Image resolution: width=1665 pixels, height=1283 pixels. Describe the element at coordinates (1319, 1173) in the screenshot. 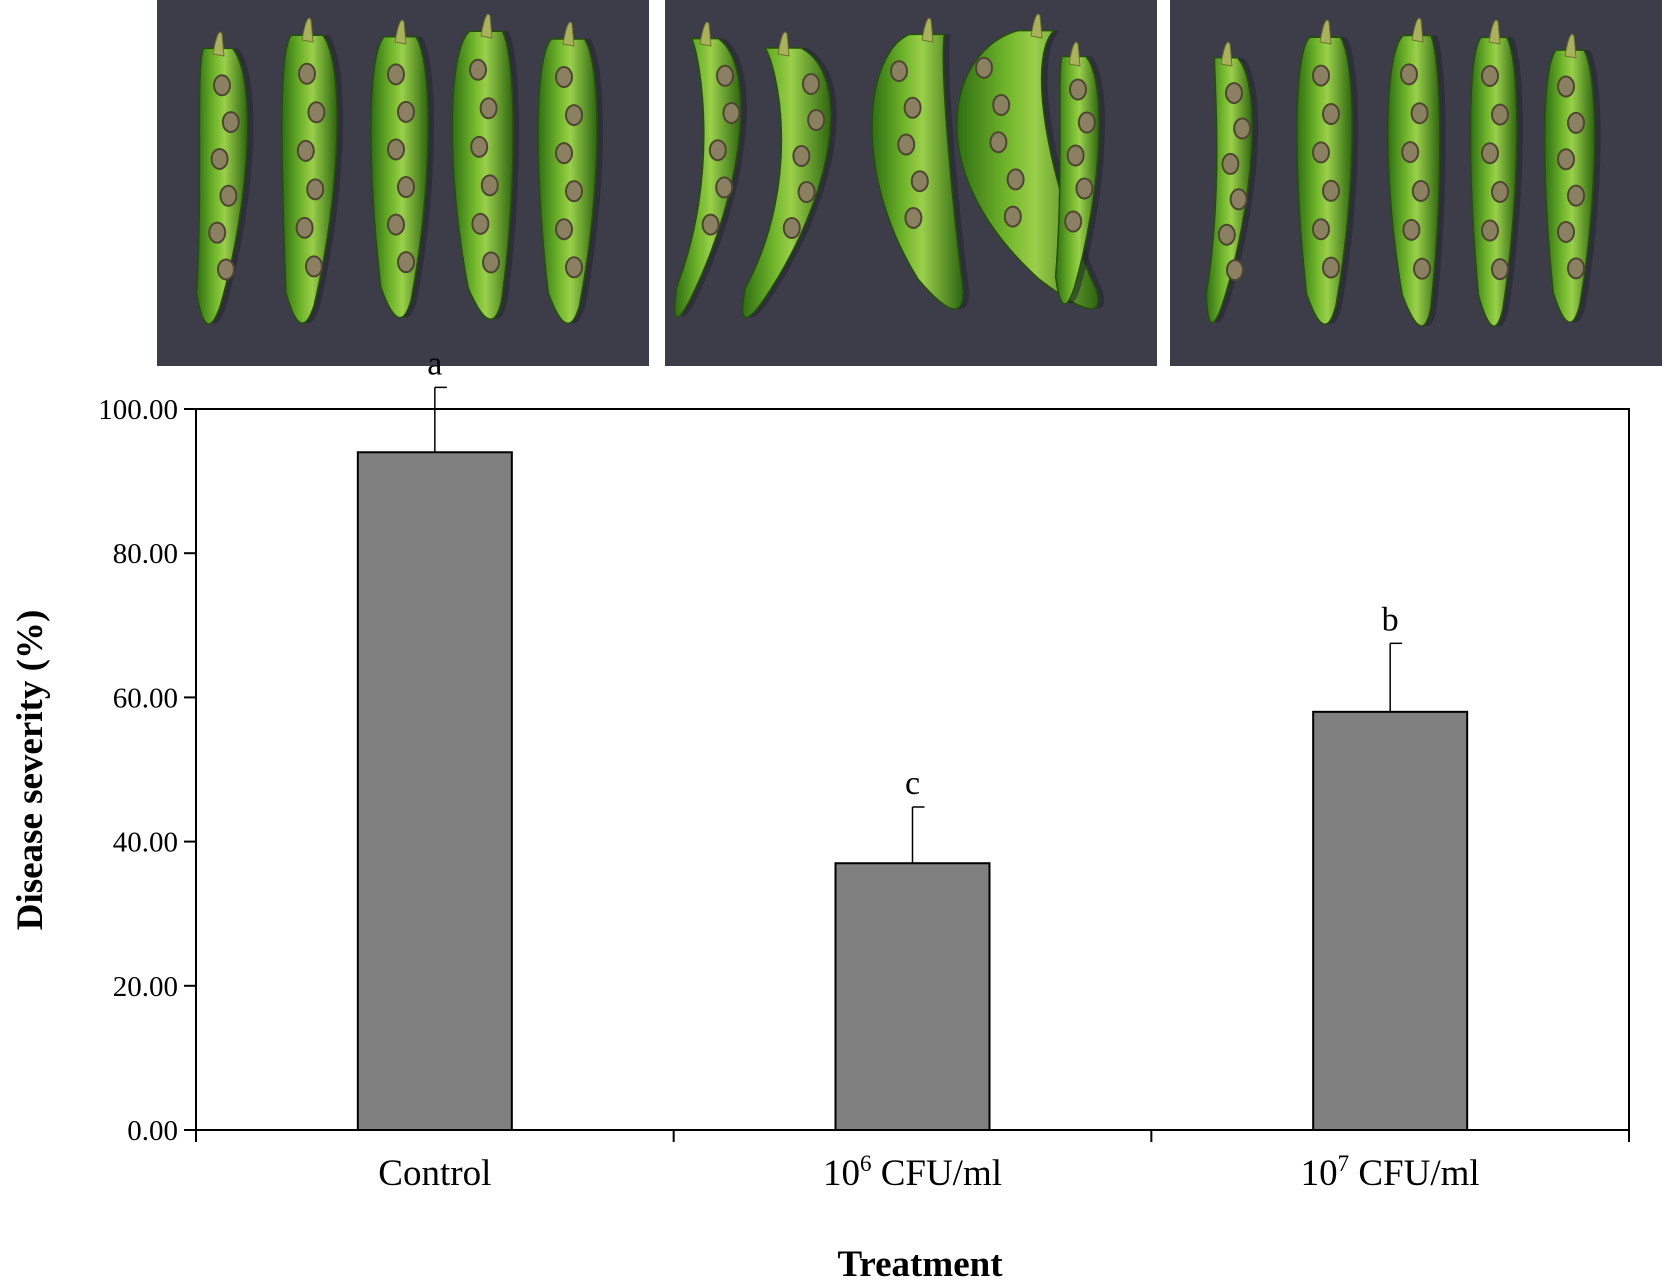

I see `category-label-base: 10` at that location.